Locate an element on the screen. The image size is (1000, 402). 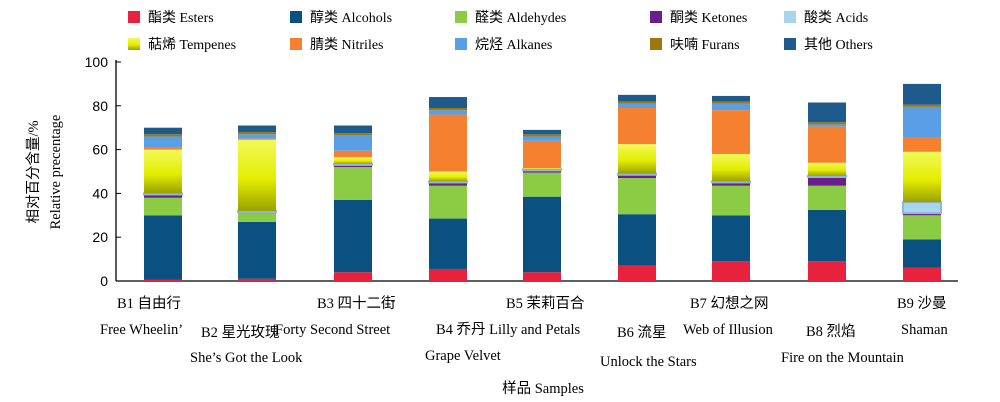
category-code-4: B4 乔丹 Lilly and Petals is located at coordinates (508, 329).